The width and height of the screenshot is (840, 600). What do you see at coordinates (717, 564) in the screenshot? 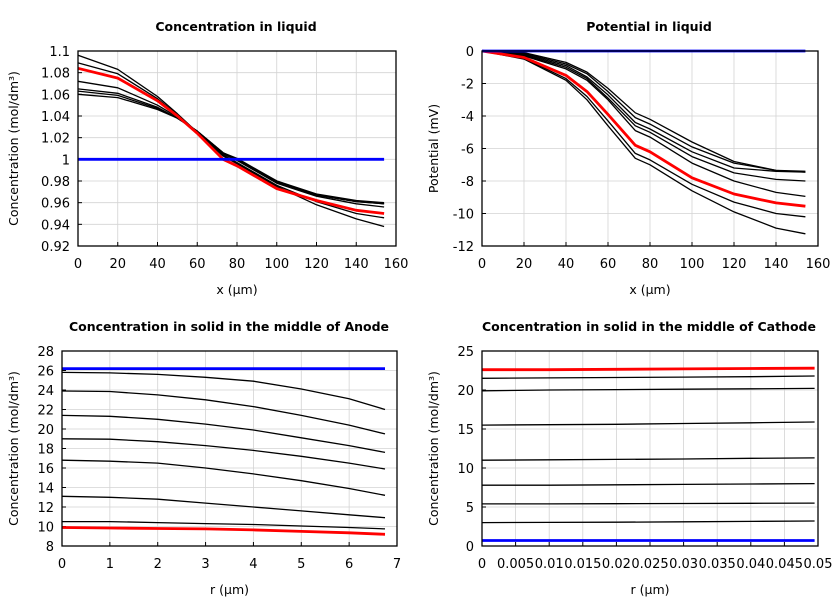
I see `x-tick-label: 0.035` at bounding box center [717, 564].